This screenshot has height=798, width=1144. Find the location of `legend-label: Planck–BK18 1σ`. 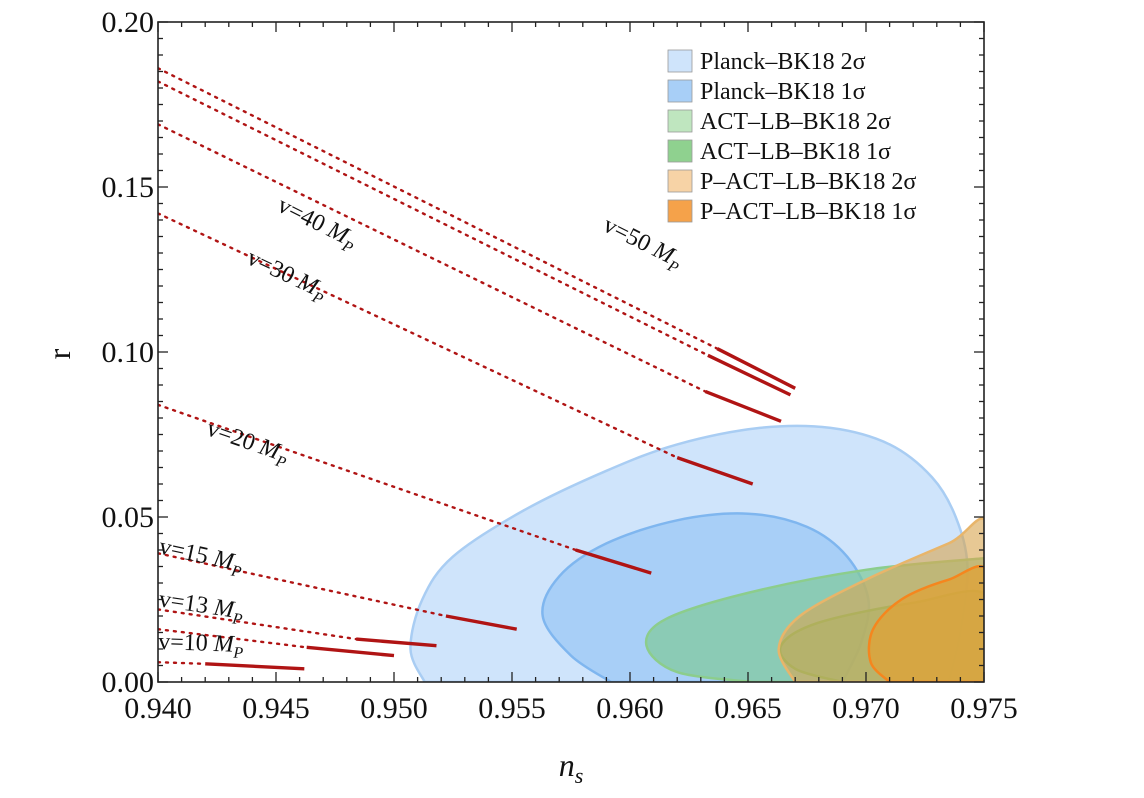

legend-label: Planck–BK18 1σ is located at coordinates (783, 92).